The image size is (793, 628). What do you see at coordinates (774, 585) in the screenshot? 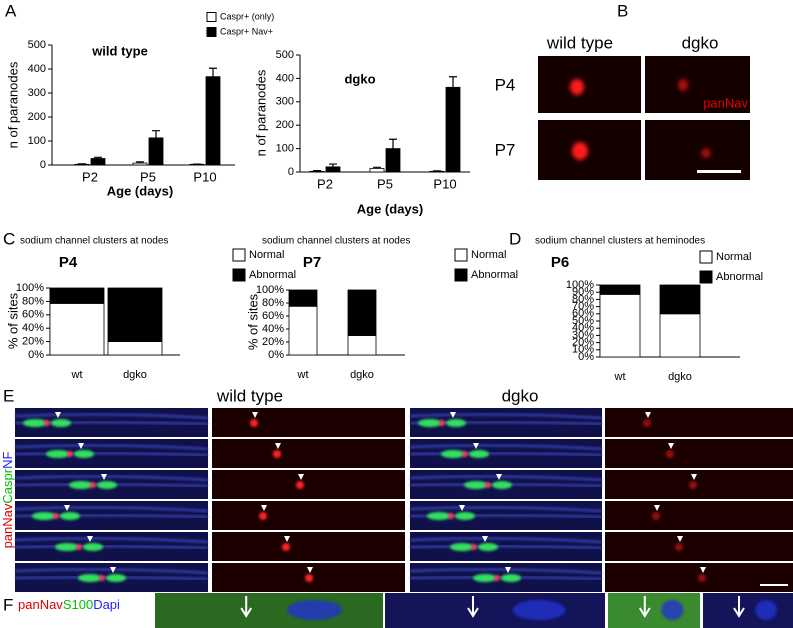
I see `scale-bar` at bounding box center [774, 585].